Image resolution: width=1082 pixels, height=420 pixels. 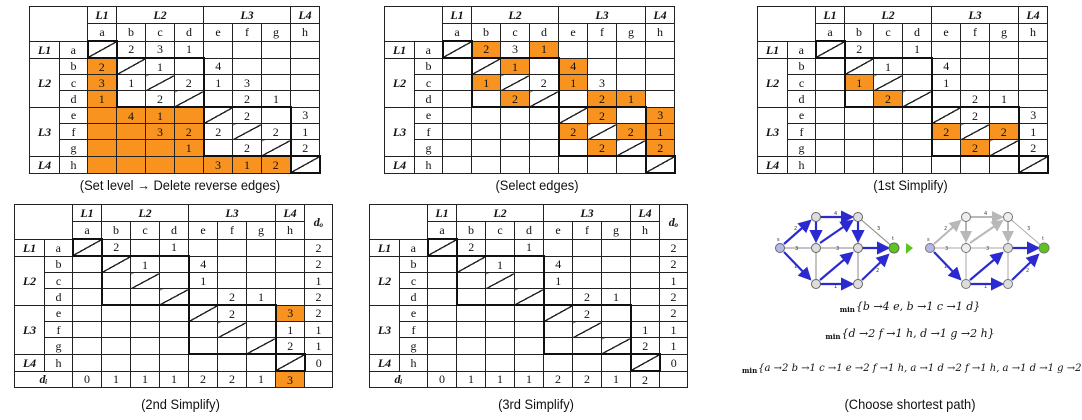 I want to click on in-degree-cell: 1, so click(x=174, y=379).